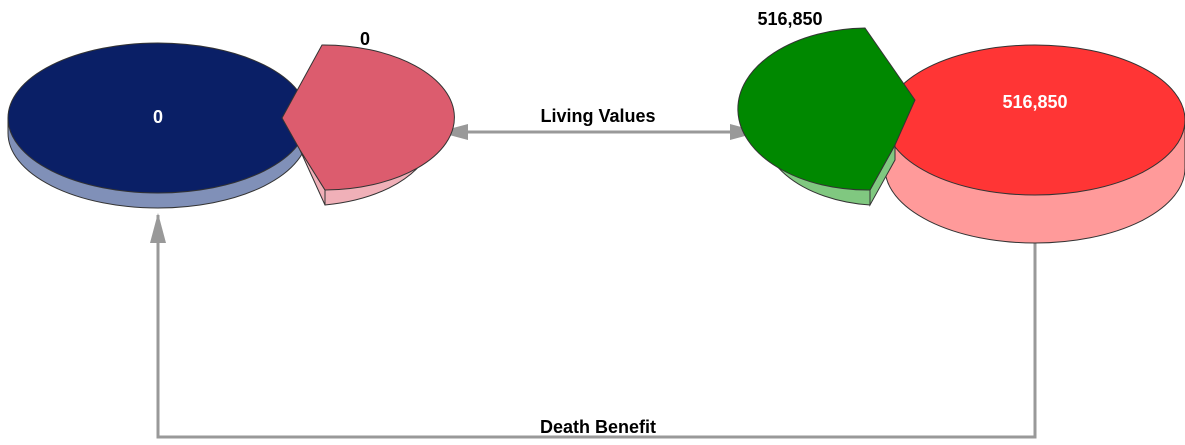  I want to click on right-main-label: 516,850, so click(1034, 102).